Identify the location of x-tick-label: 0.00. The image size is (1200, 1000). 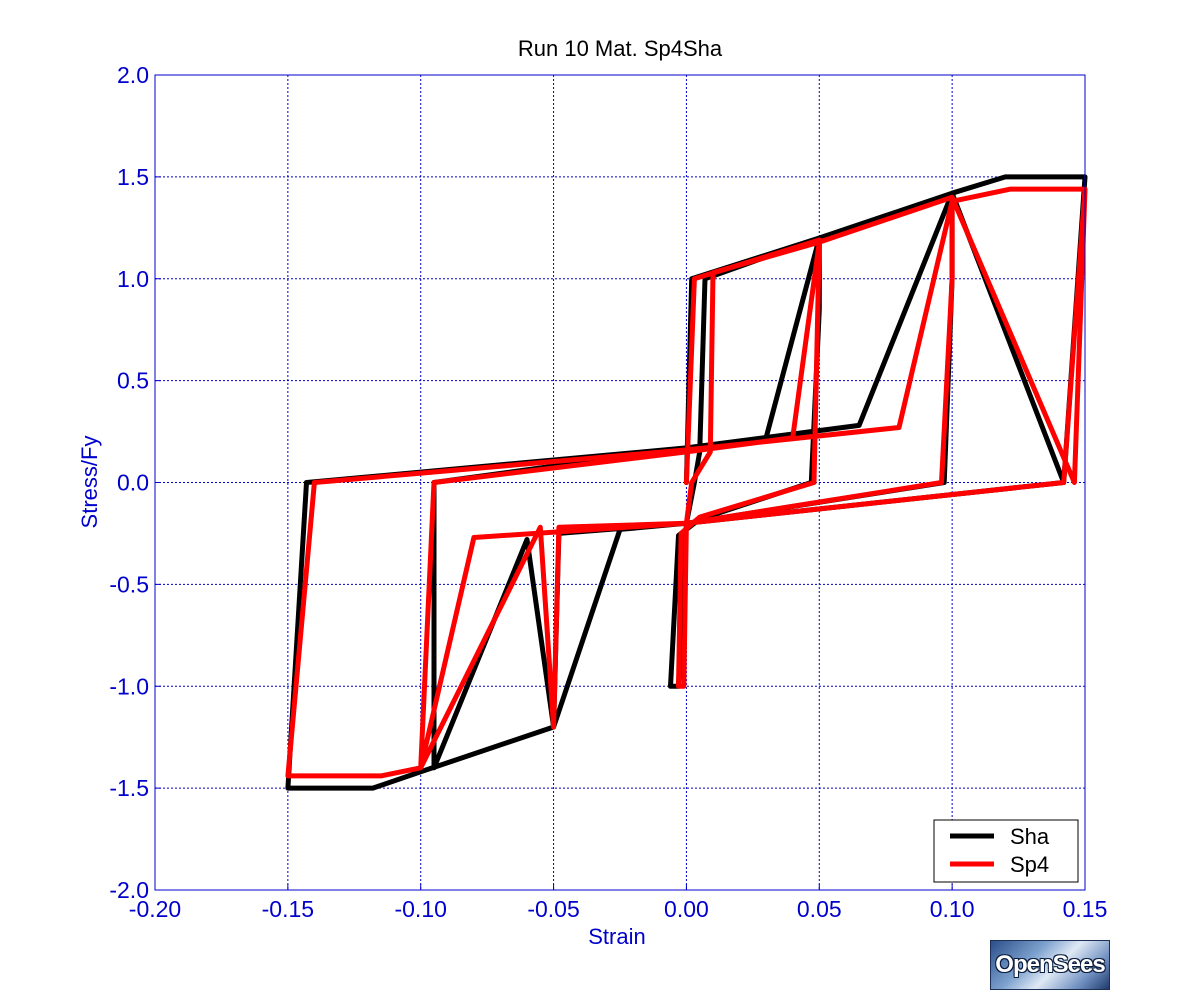
(686, 909).